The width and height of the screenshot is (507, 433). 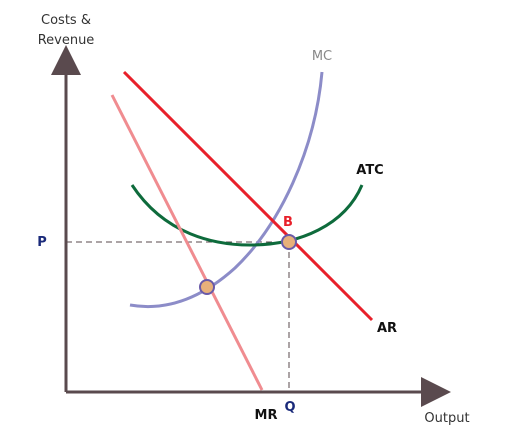 What do you see at coordinates (322, 56) in the screenshot?
I see `curve-label: MC` at bounding box center [322, 56].